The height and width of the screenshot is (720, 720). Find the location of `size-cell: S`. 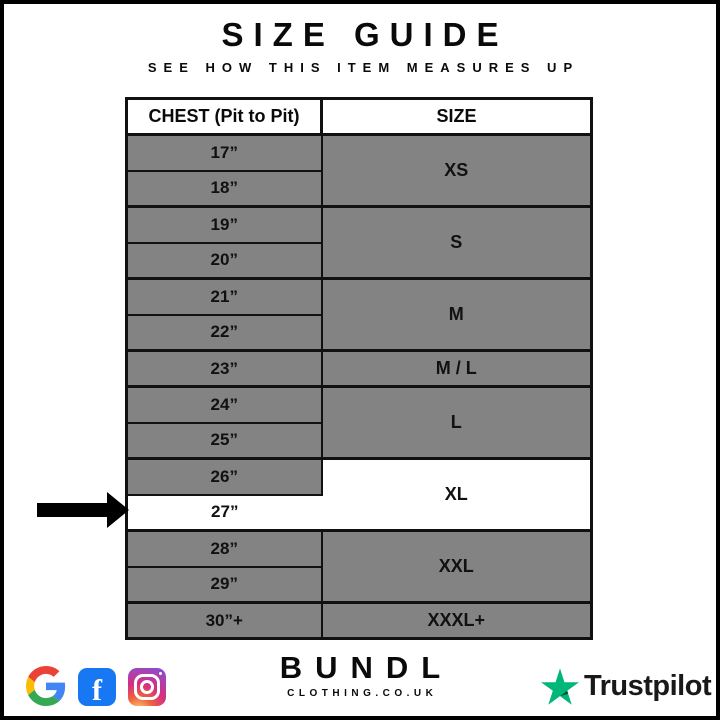

size-cell: S is located at coordinates (456, 242).